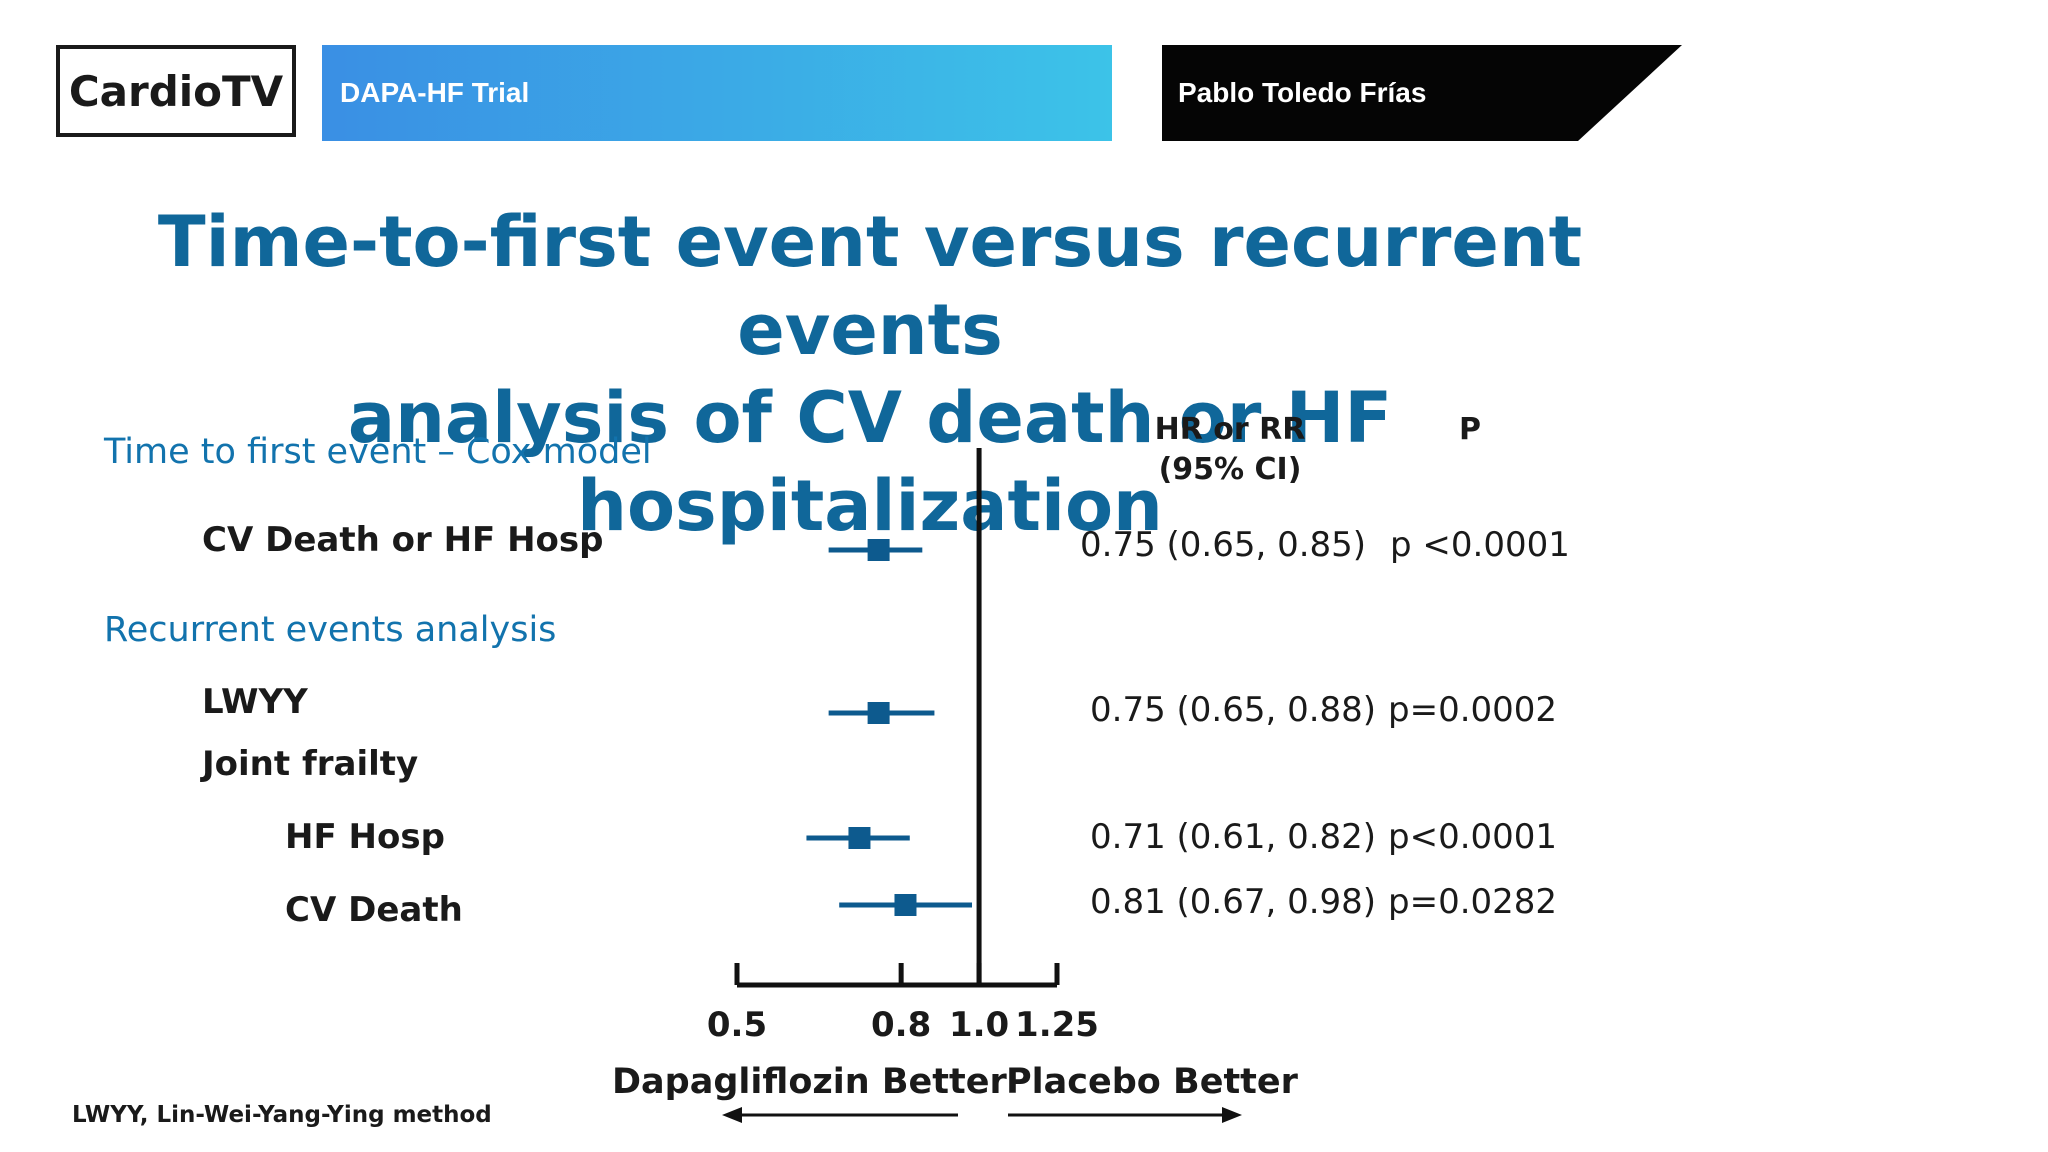 The width and height of the screenshot is (2048, 1152). What do you see at coordinates (282, 1115) in the screenshot?
I see `footnote: LWYY, Lin-Wei-Yang-Ying method` at bounding box center [282, 1115].